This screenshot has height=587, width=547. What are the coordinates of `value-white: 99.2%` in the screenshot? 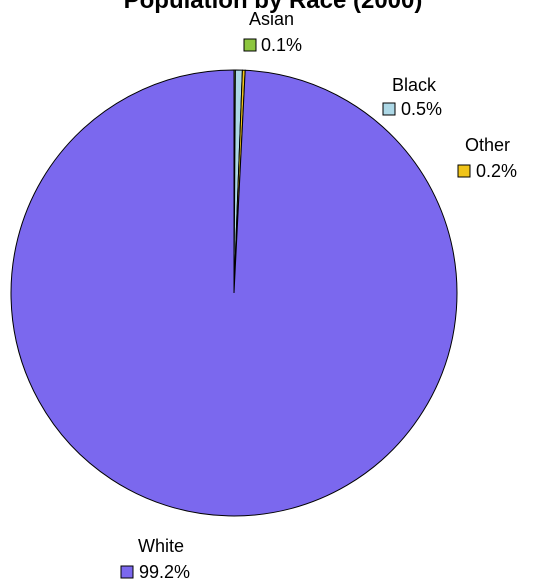 It's located at (164, 572).